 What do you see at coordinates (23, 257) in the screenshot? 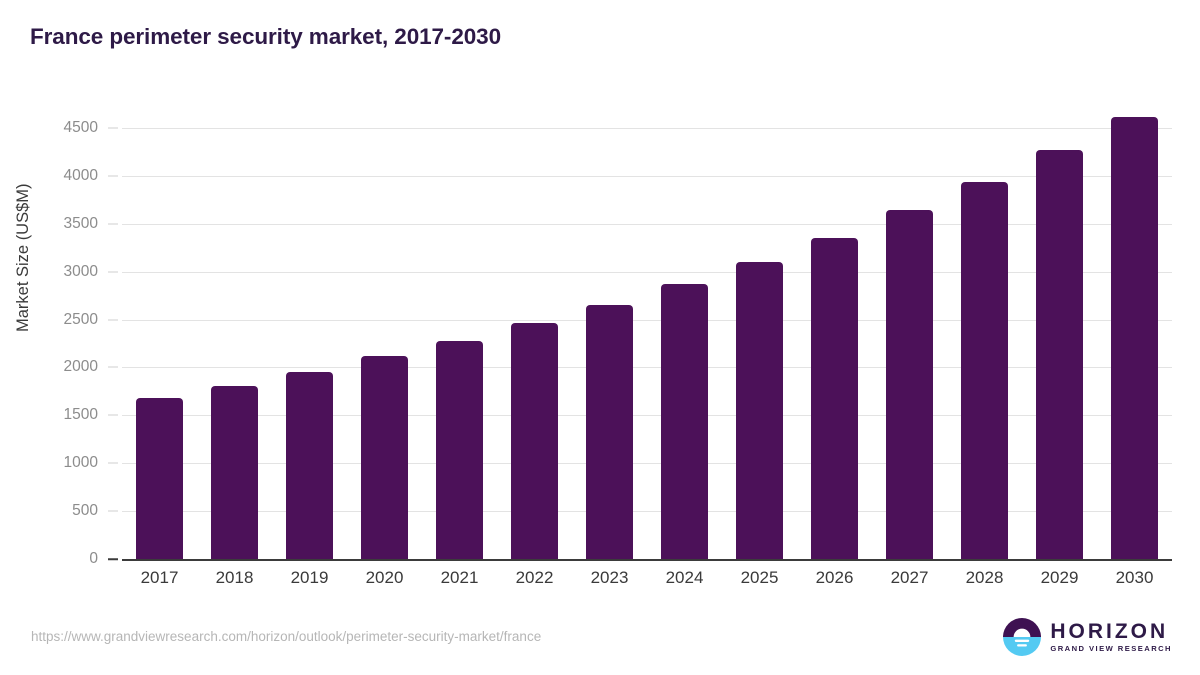
I see `y-axis-title: Market Size (US$M)` at bounding box center [23, 257].